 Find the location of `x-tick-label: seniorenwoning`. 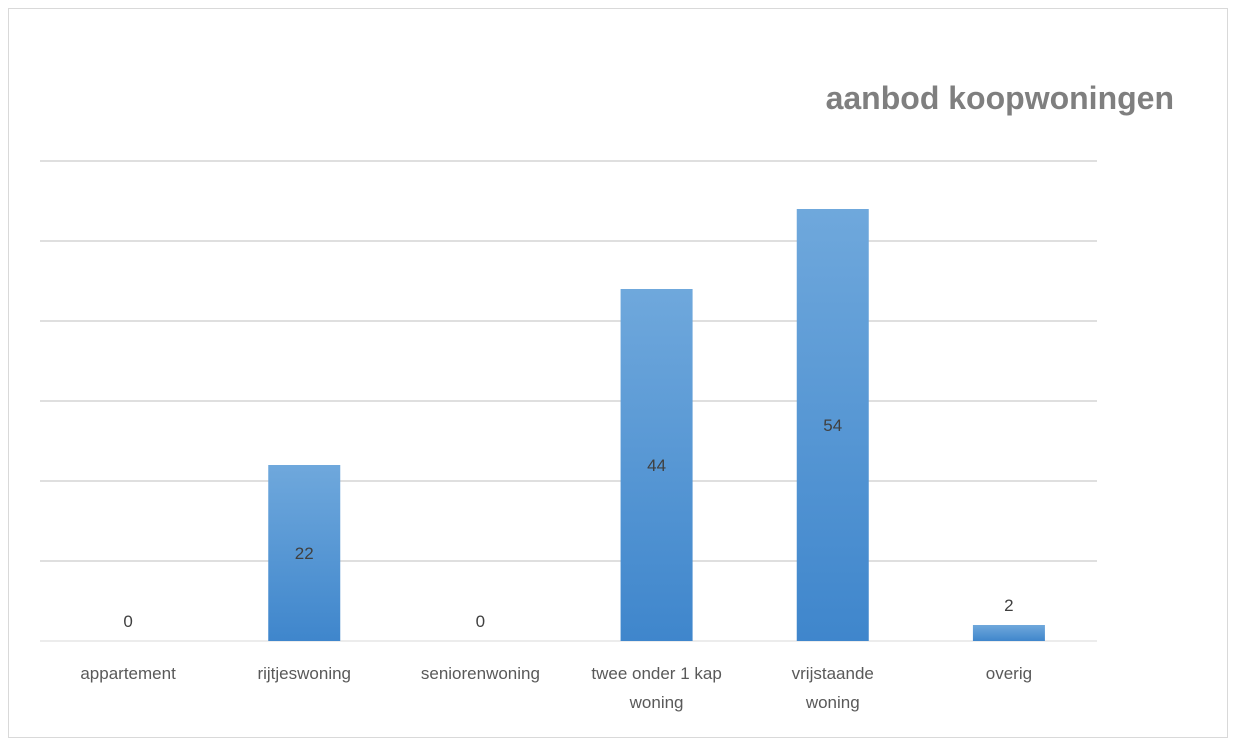

x-tick-label: seniorenwoning is located at coordinates (480, 673).